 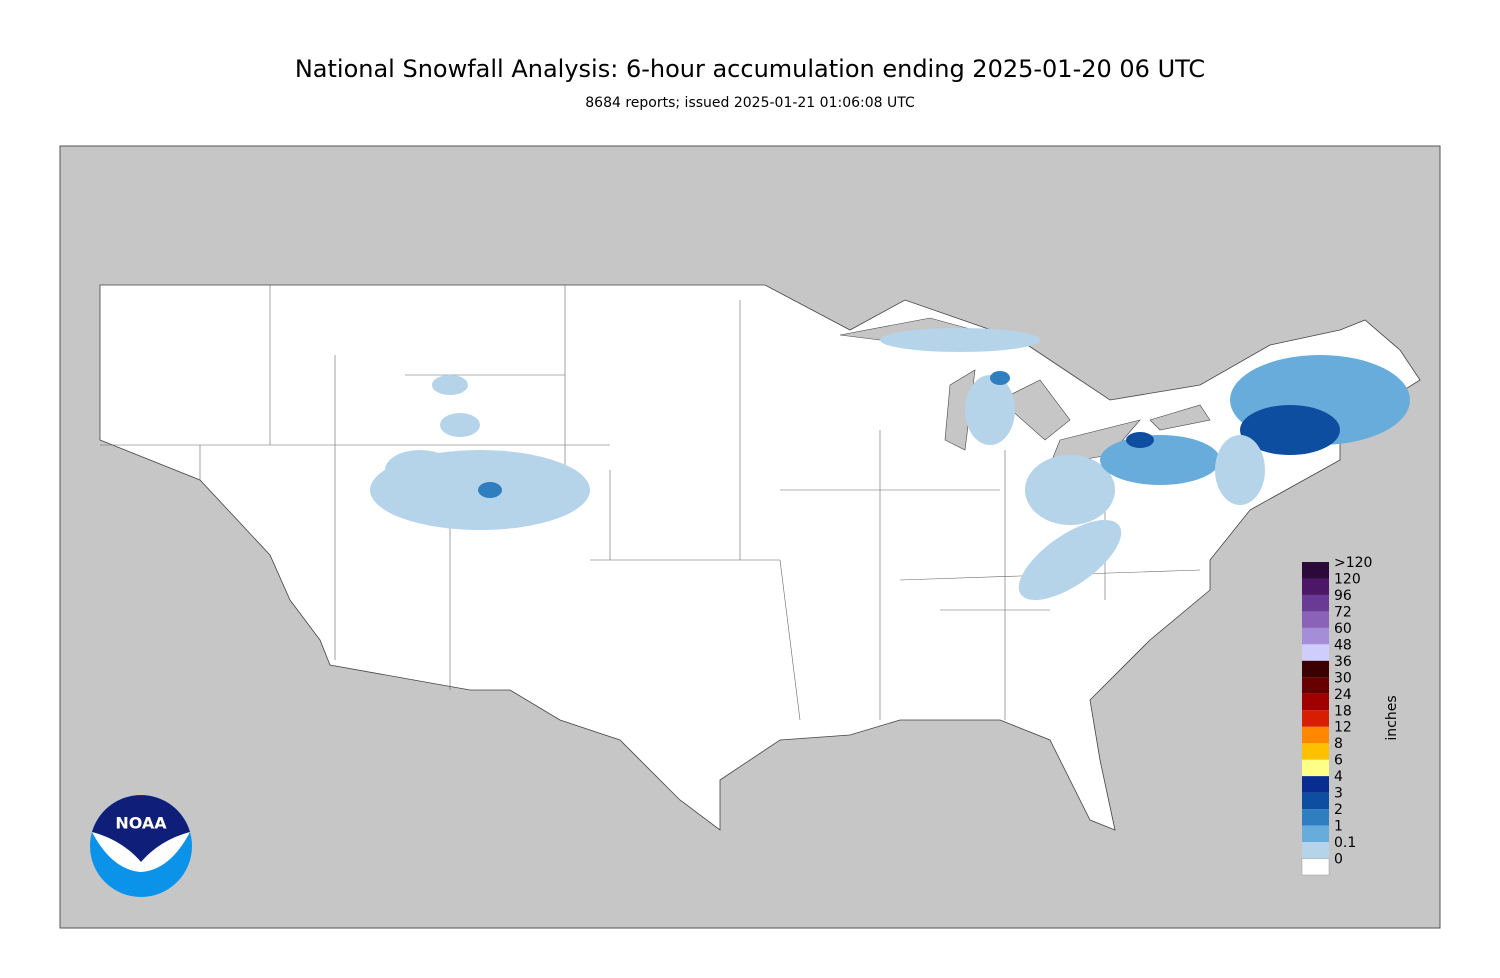 What do you see at coordinates (1338, 761) in the screenshot?
I see `legend-label: 6` at bounding box center [1338, 761].